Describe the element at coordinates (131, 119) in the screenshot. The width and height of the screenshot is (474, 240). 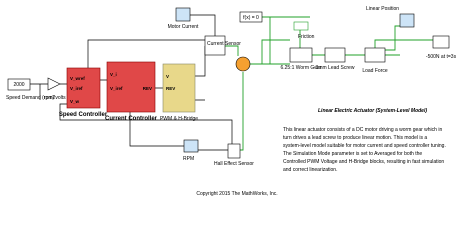
I see `current-controller-label: Current Controller` at that location.